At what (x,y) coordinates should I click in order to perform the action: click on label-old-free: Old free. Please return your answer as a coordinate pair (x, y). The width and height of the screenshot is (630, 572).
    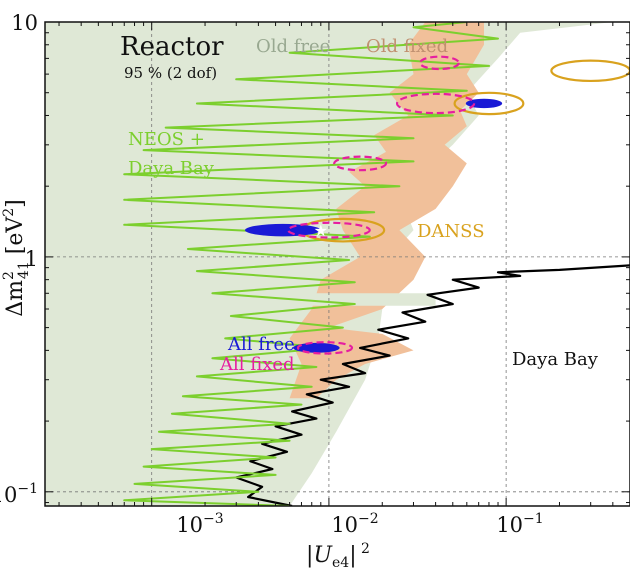
    Looking at the image, I should click on (293, 46).